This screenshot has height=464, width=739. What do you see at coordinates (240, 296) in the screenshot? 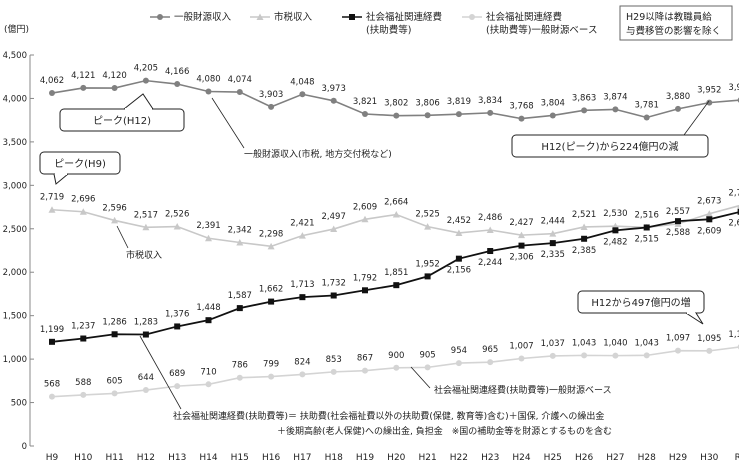
I see `data-label: 1,587` at bounding box center [240, 296].